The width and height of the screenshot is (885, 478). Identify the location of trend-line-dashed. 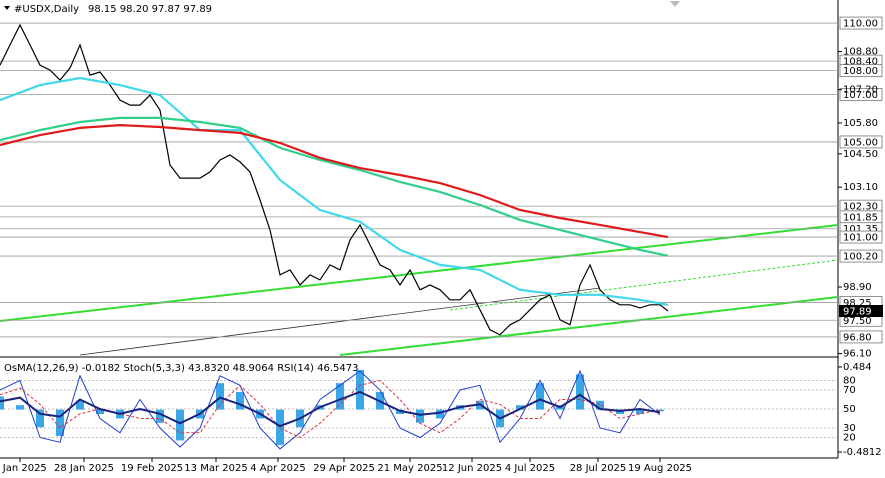
(644, 285).